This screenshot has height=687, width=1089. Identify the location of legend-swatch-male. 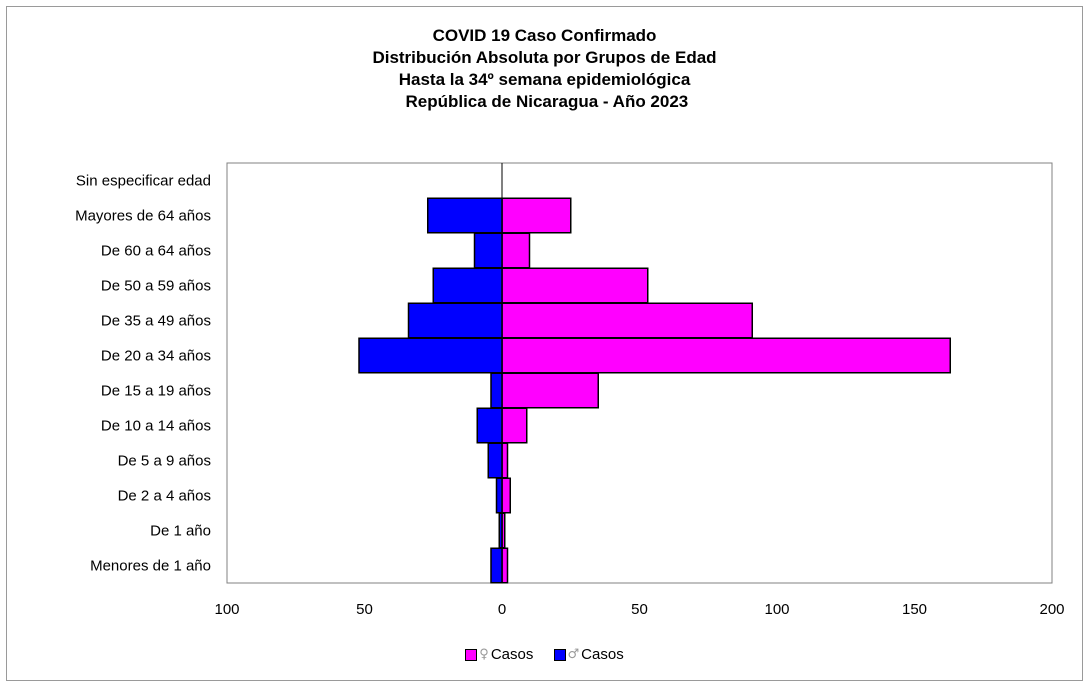
(559, 654).